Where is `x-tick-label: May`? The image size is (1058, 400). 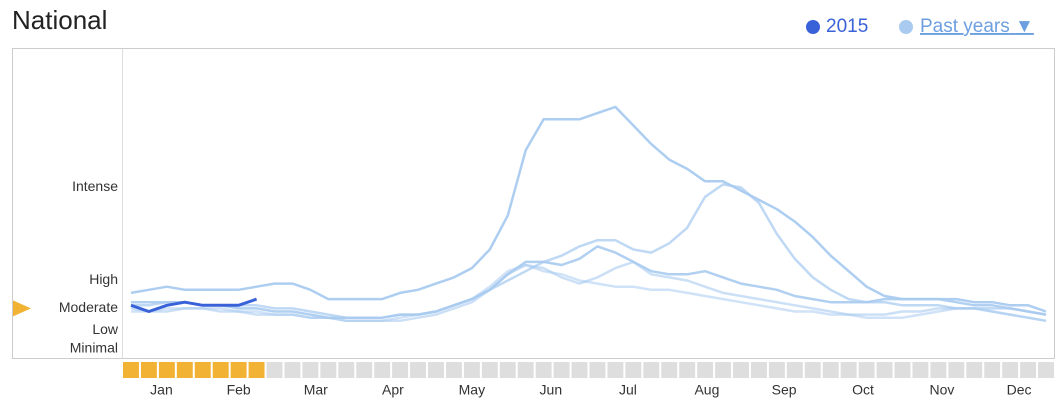
x-tick-label: May is located at coordinates (472, 390).